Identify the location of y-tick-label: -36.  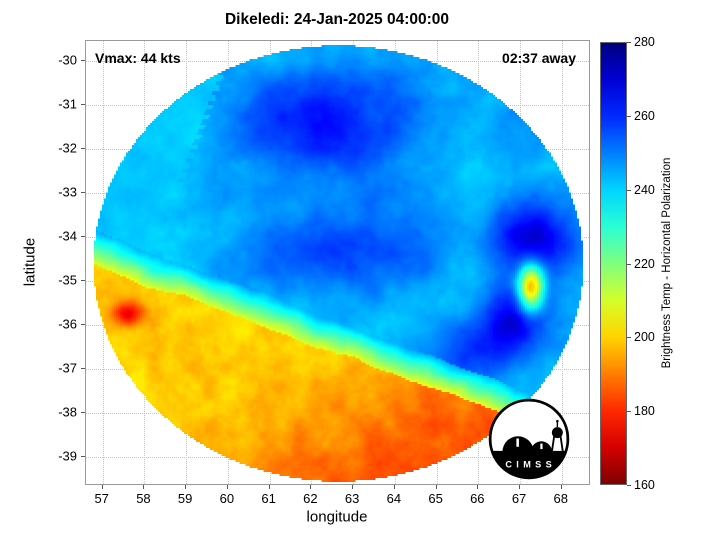
(67, 324).